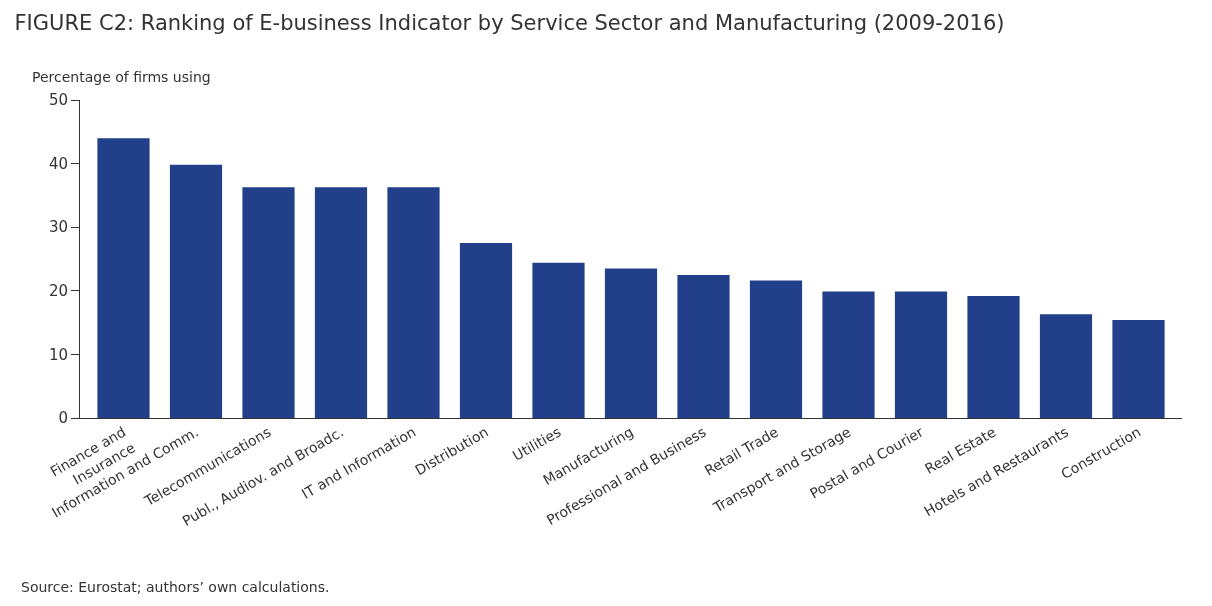 The width and height of the screenshot is (1212, 606). What do you see at coordinates (63, 418) in the screenshot?
I see `y-tick-label: 0` at bounding box center [63, 418].